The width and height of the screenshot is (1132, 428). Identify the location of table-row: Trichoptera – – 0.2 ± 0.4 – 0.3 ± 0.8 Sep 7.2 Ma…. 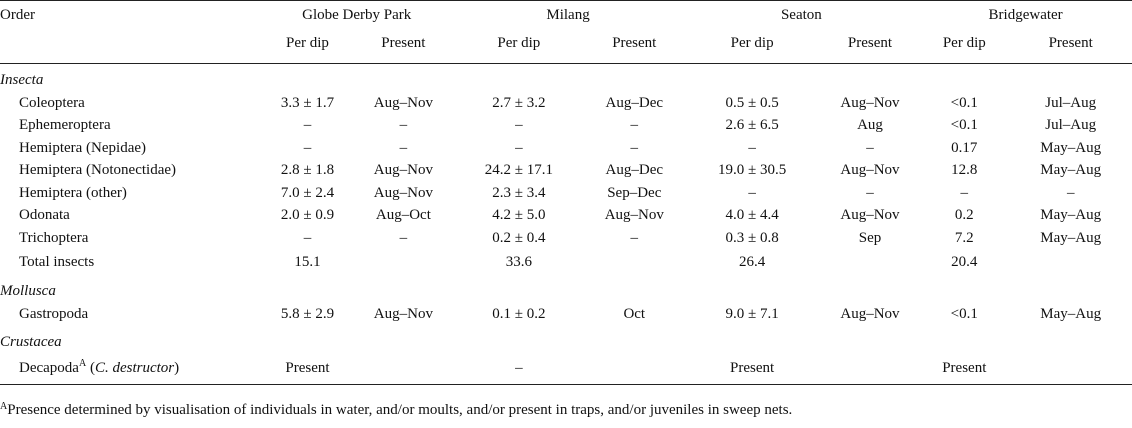
(566, 238).